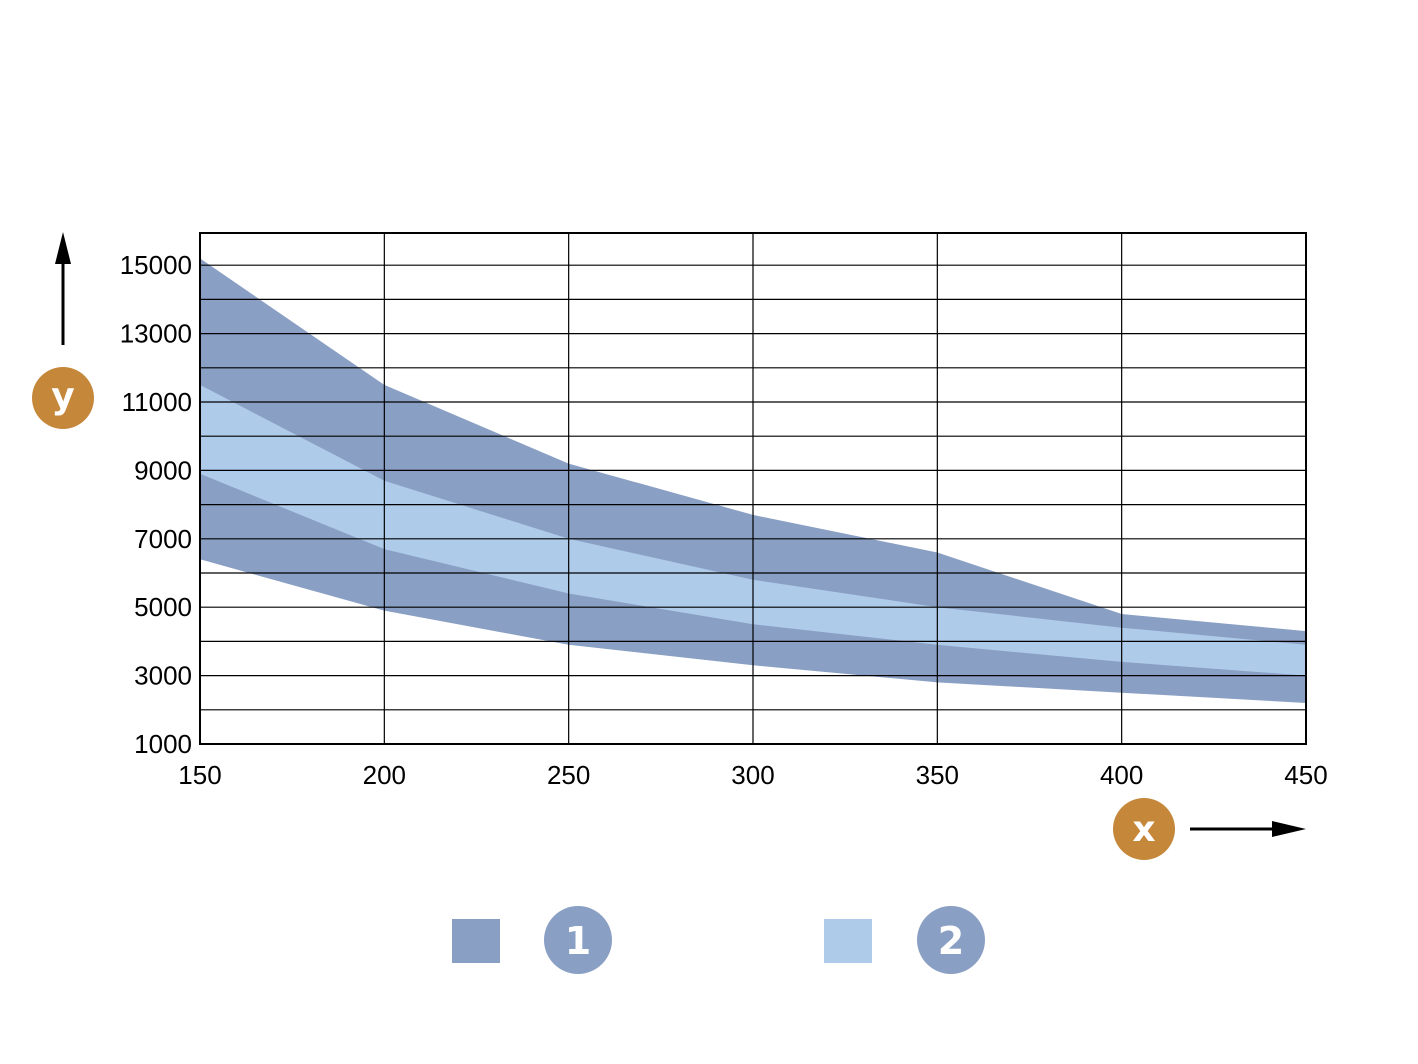 Image resolution: width=1418 pixels, height=1064 pixels. I want to click on x-axis-arrow-head, so click(1289, 829).